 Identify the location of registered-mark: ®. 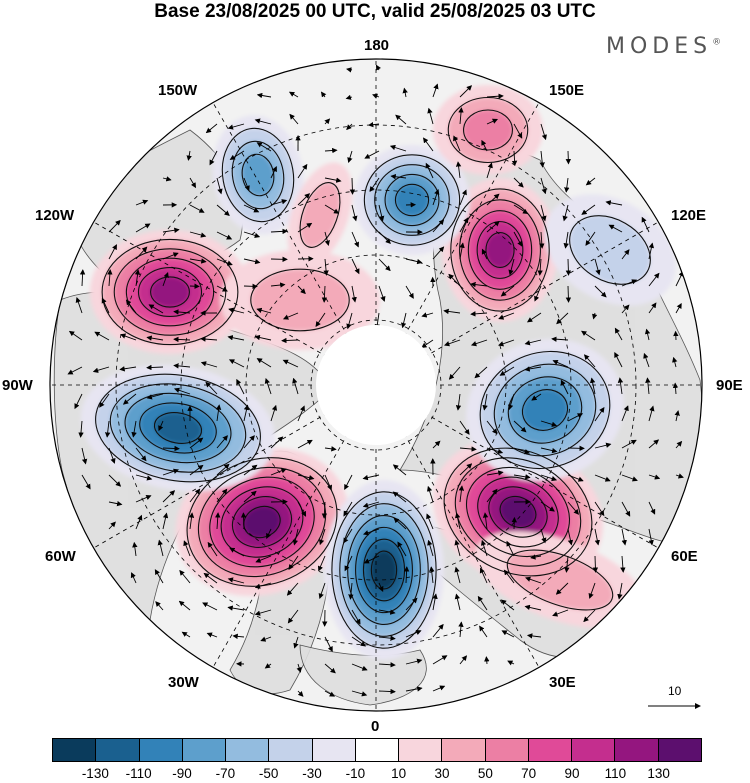
(717, 42).